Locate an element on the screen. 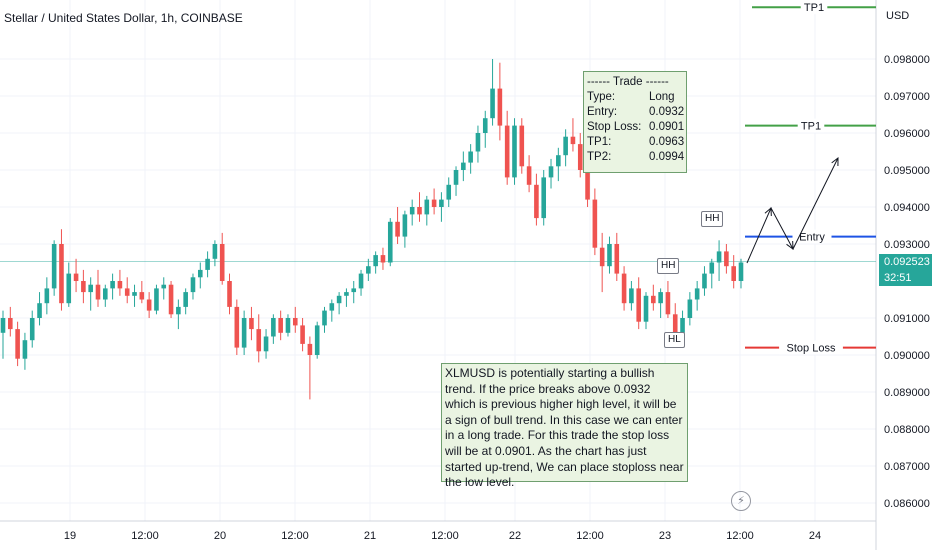  level-label: Stop Loss is located at coordinates (811, 349).